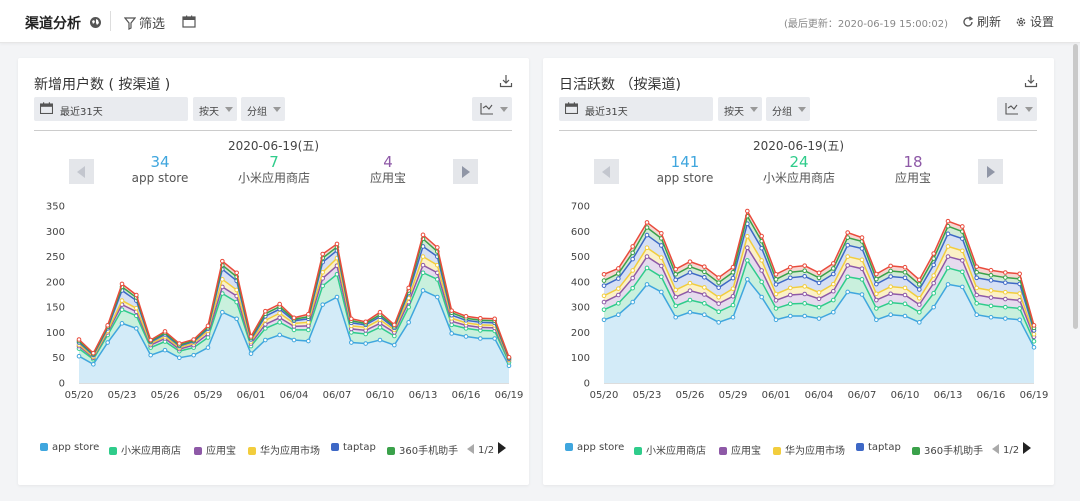 This screenshot has width=1080, height=501. I want to click on globe-icon, so click(95, 23).